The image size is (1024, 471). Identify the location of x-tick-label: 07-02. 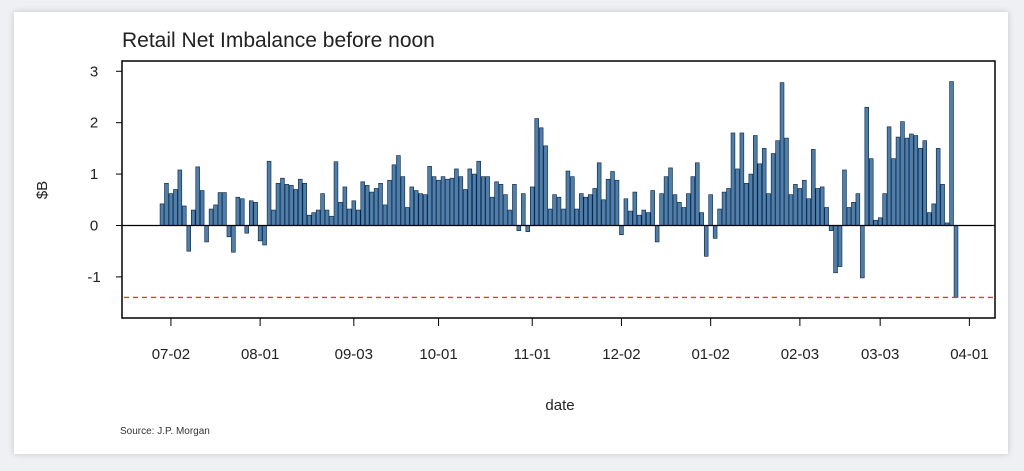
(171, 354).